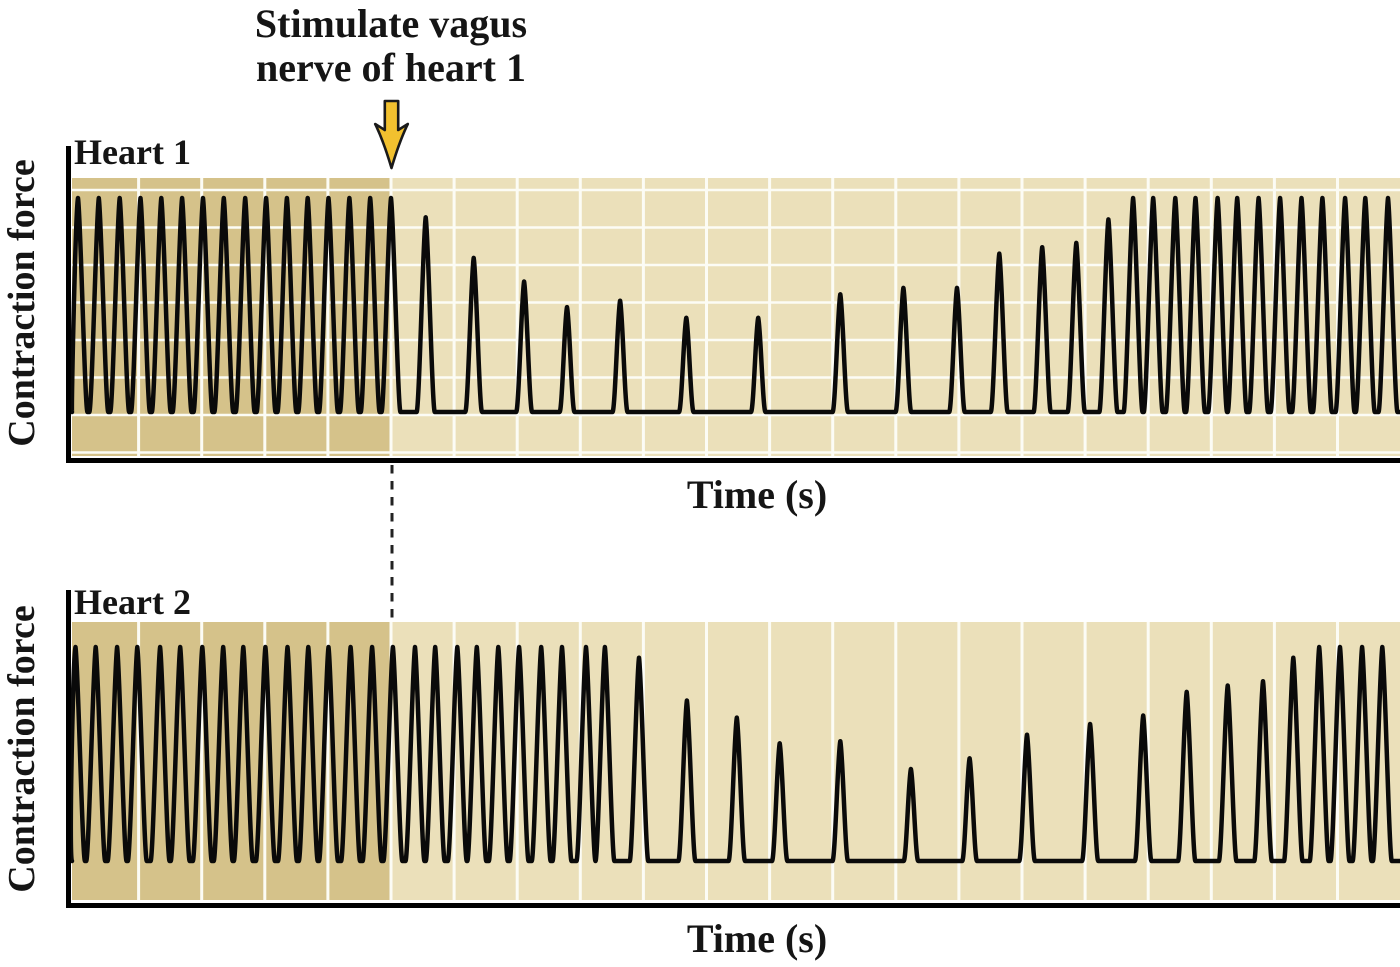  I want to click on heart2-y-axis-label: Contraction force, so click(22, 748).